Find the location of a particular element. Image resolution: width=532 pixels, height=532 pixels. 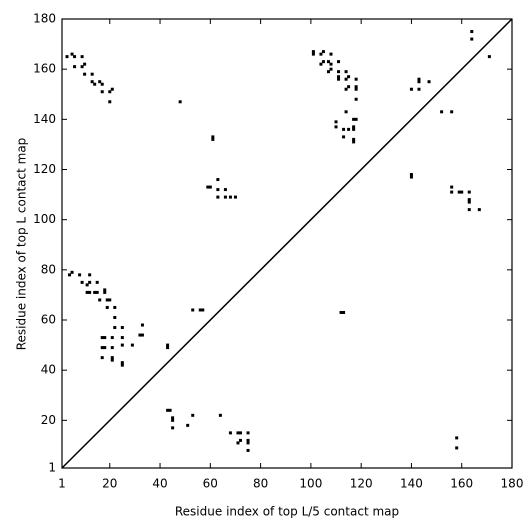

y-axis-label: Residue index of top L contact map is located at coordinates (22, 244).